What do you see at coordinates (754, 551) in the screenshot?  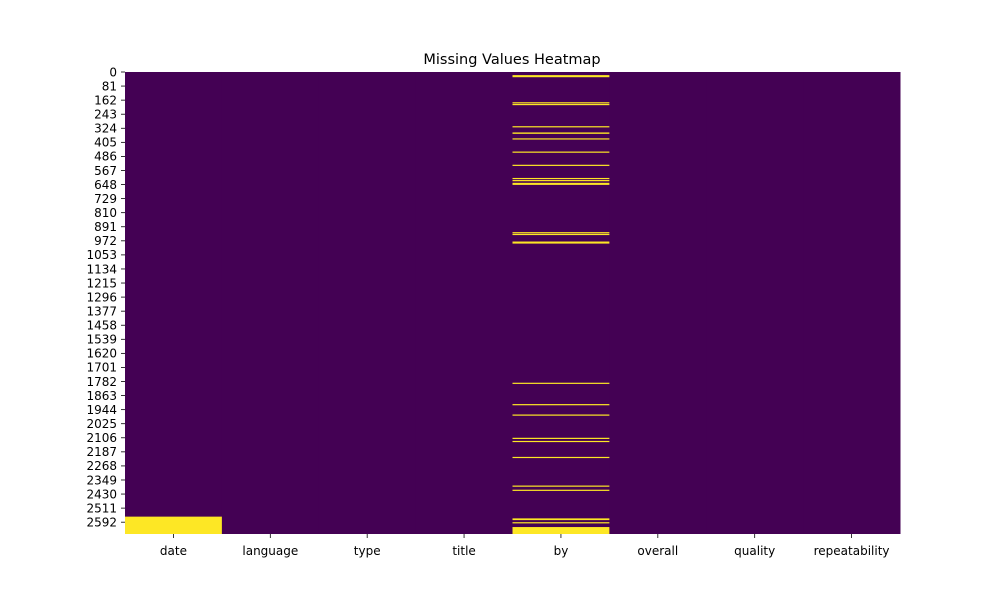 I see `x-tick-label-quality: quality` at bounding box center [754, 551].